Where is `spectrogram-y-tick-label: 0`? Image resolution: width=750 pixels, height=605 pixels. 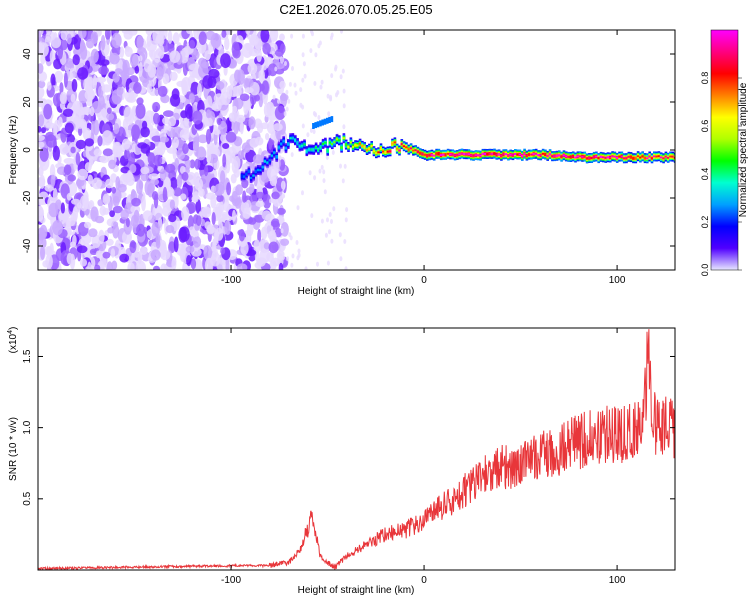 spectrogram-y-tick-label: 0 is located at coordinates (27, 150).